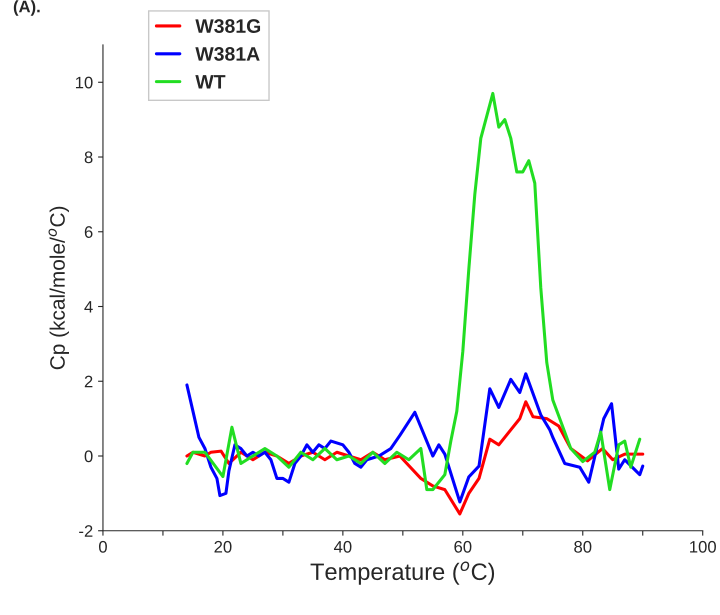 The width and height of the screenshot is (720, 615). I want to click on legend-label: WT, so click(210, 81).